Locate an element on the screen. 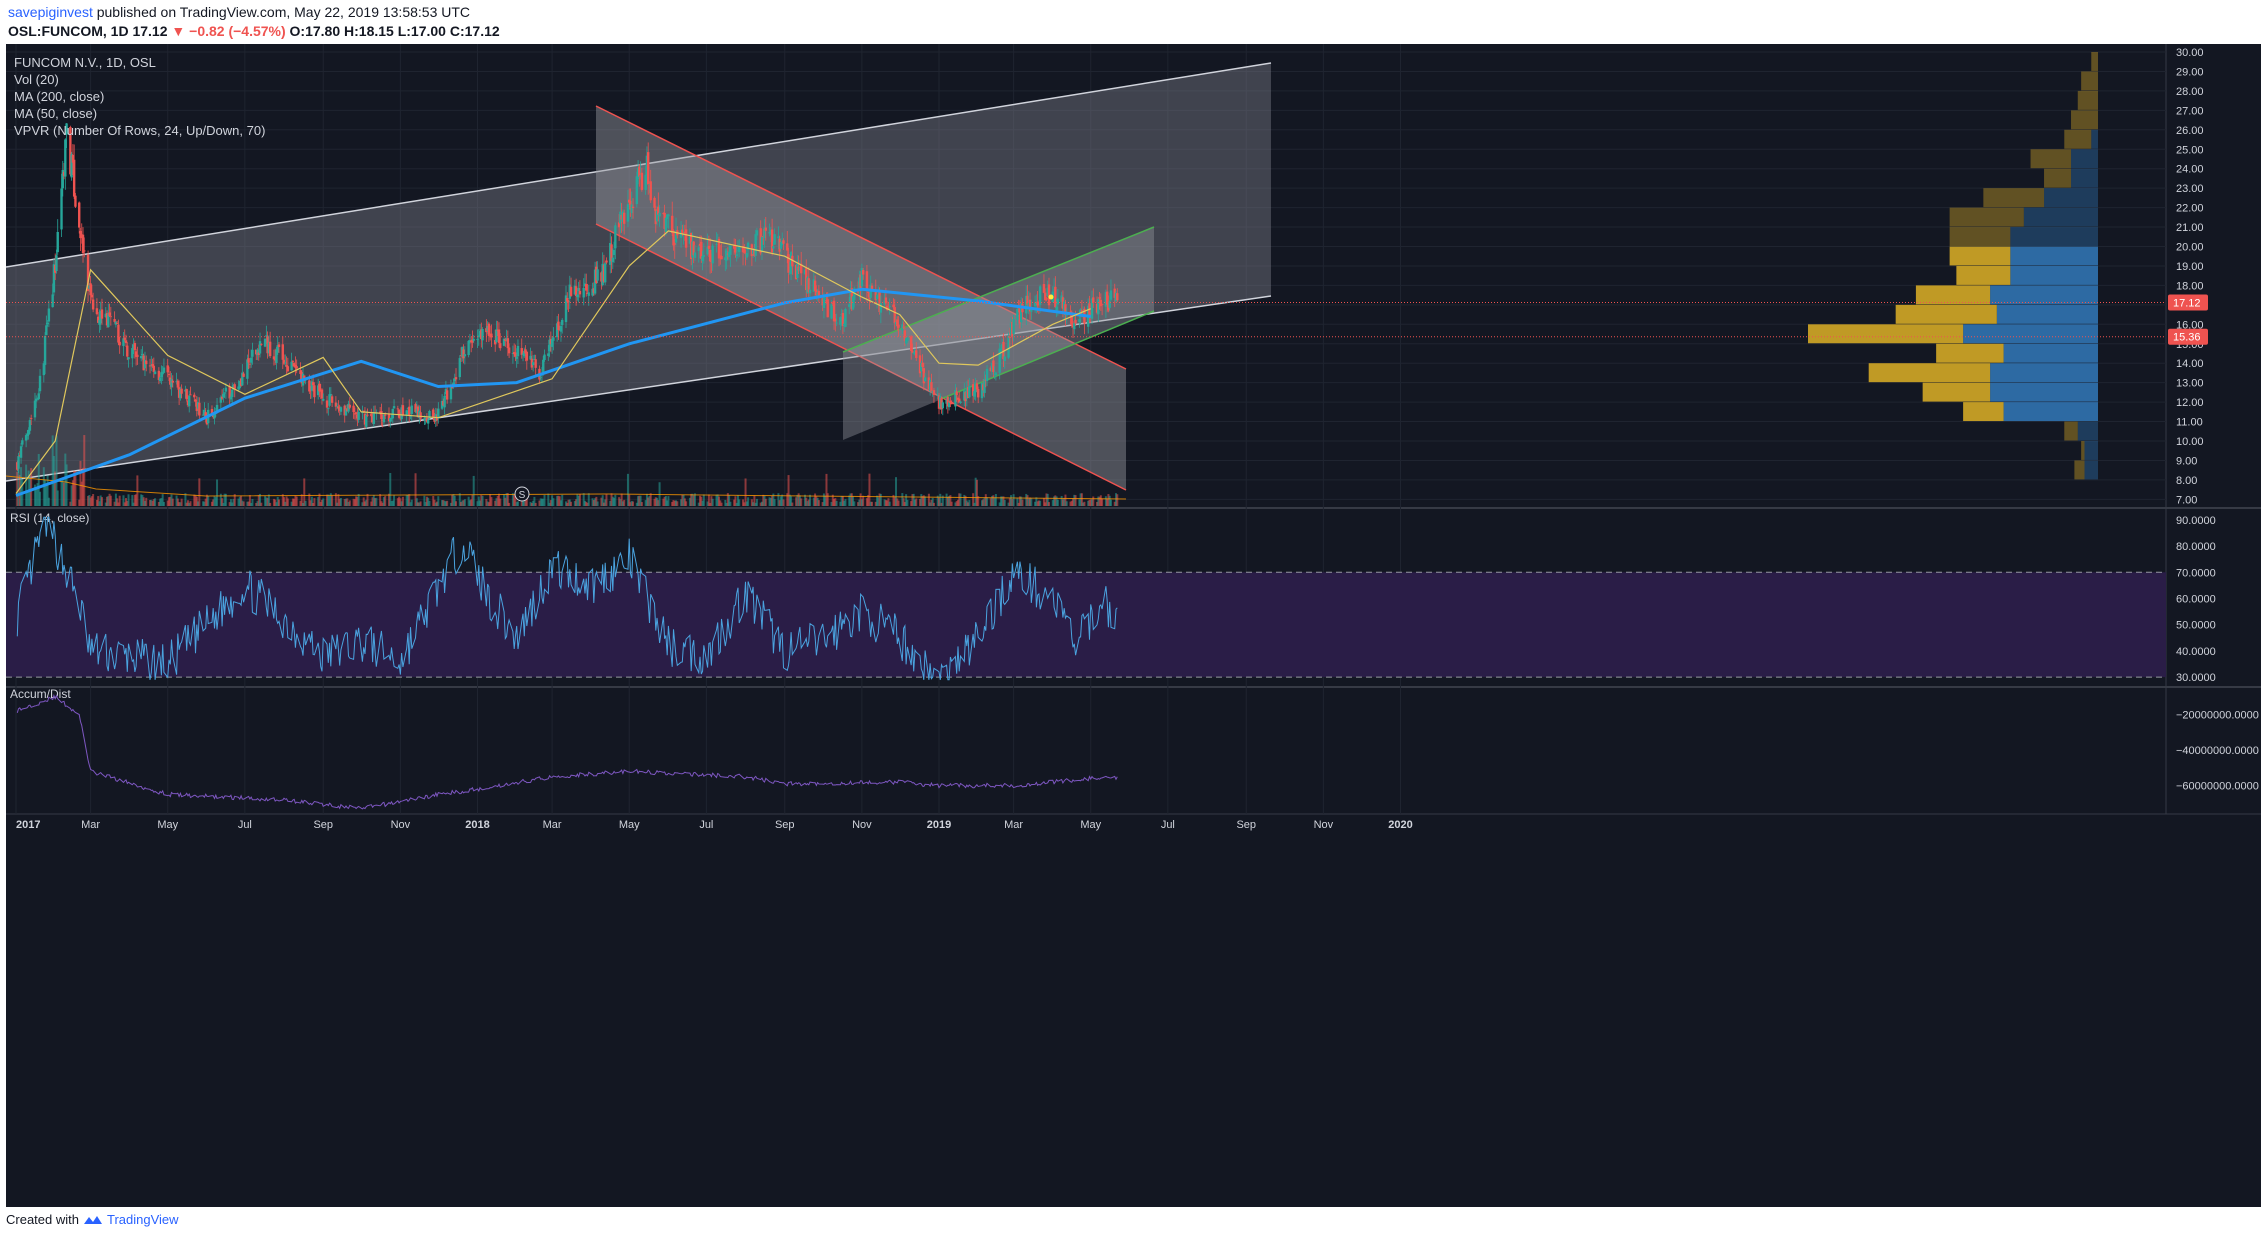  legend-indicator-ma50: MA (50, close) is located at coordinates (56, 113).